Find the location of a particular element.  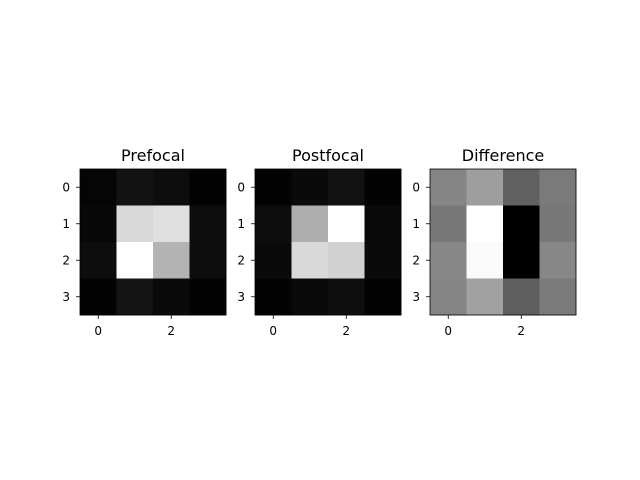

heatmap-panel-postfocal: Postfocal 0 1 2 3 0 2 is located at coordinates (319, 242).